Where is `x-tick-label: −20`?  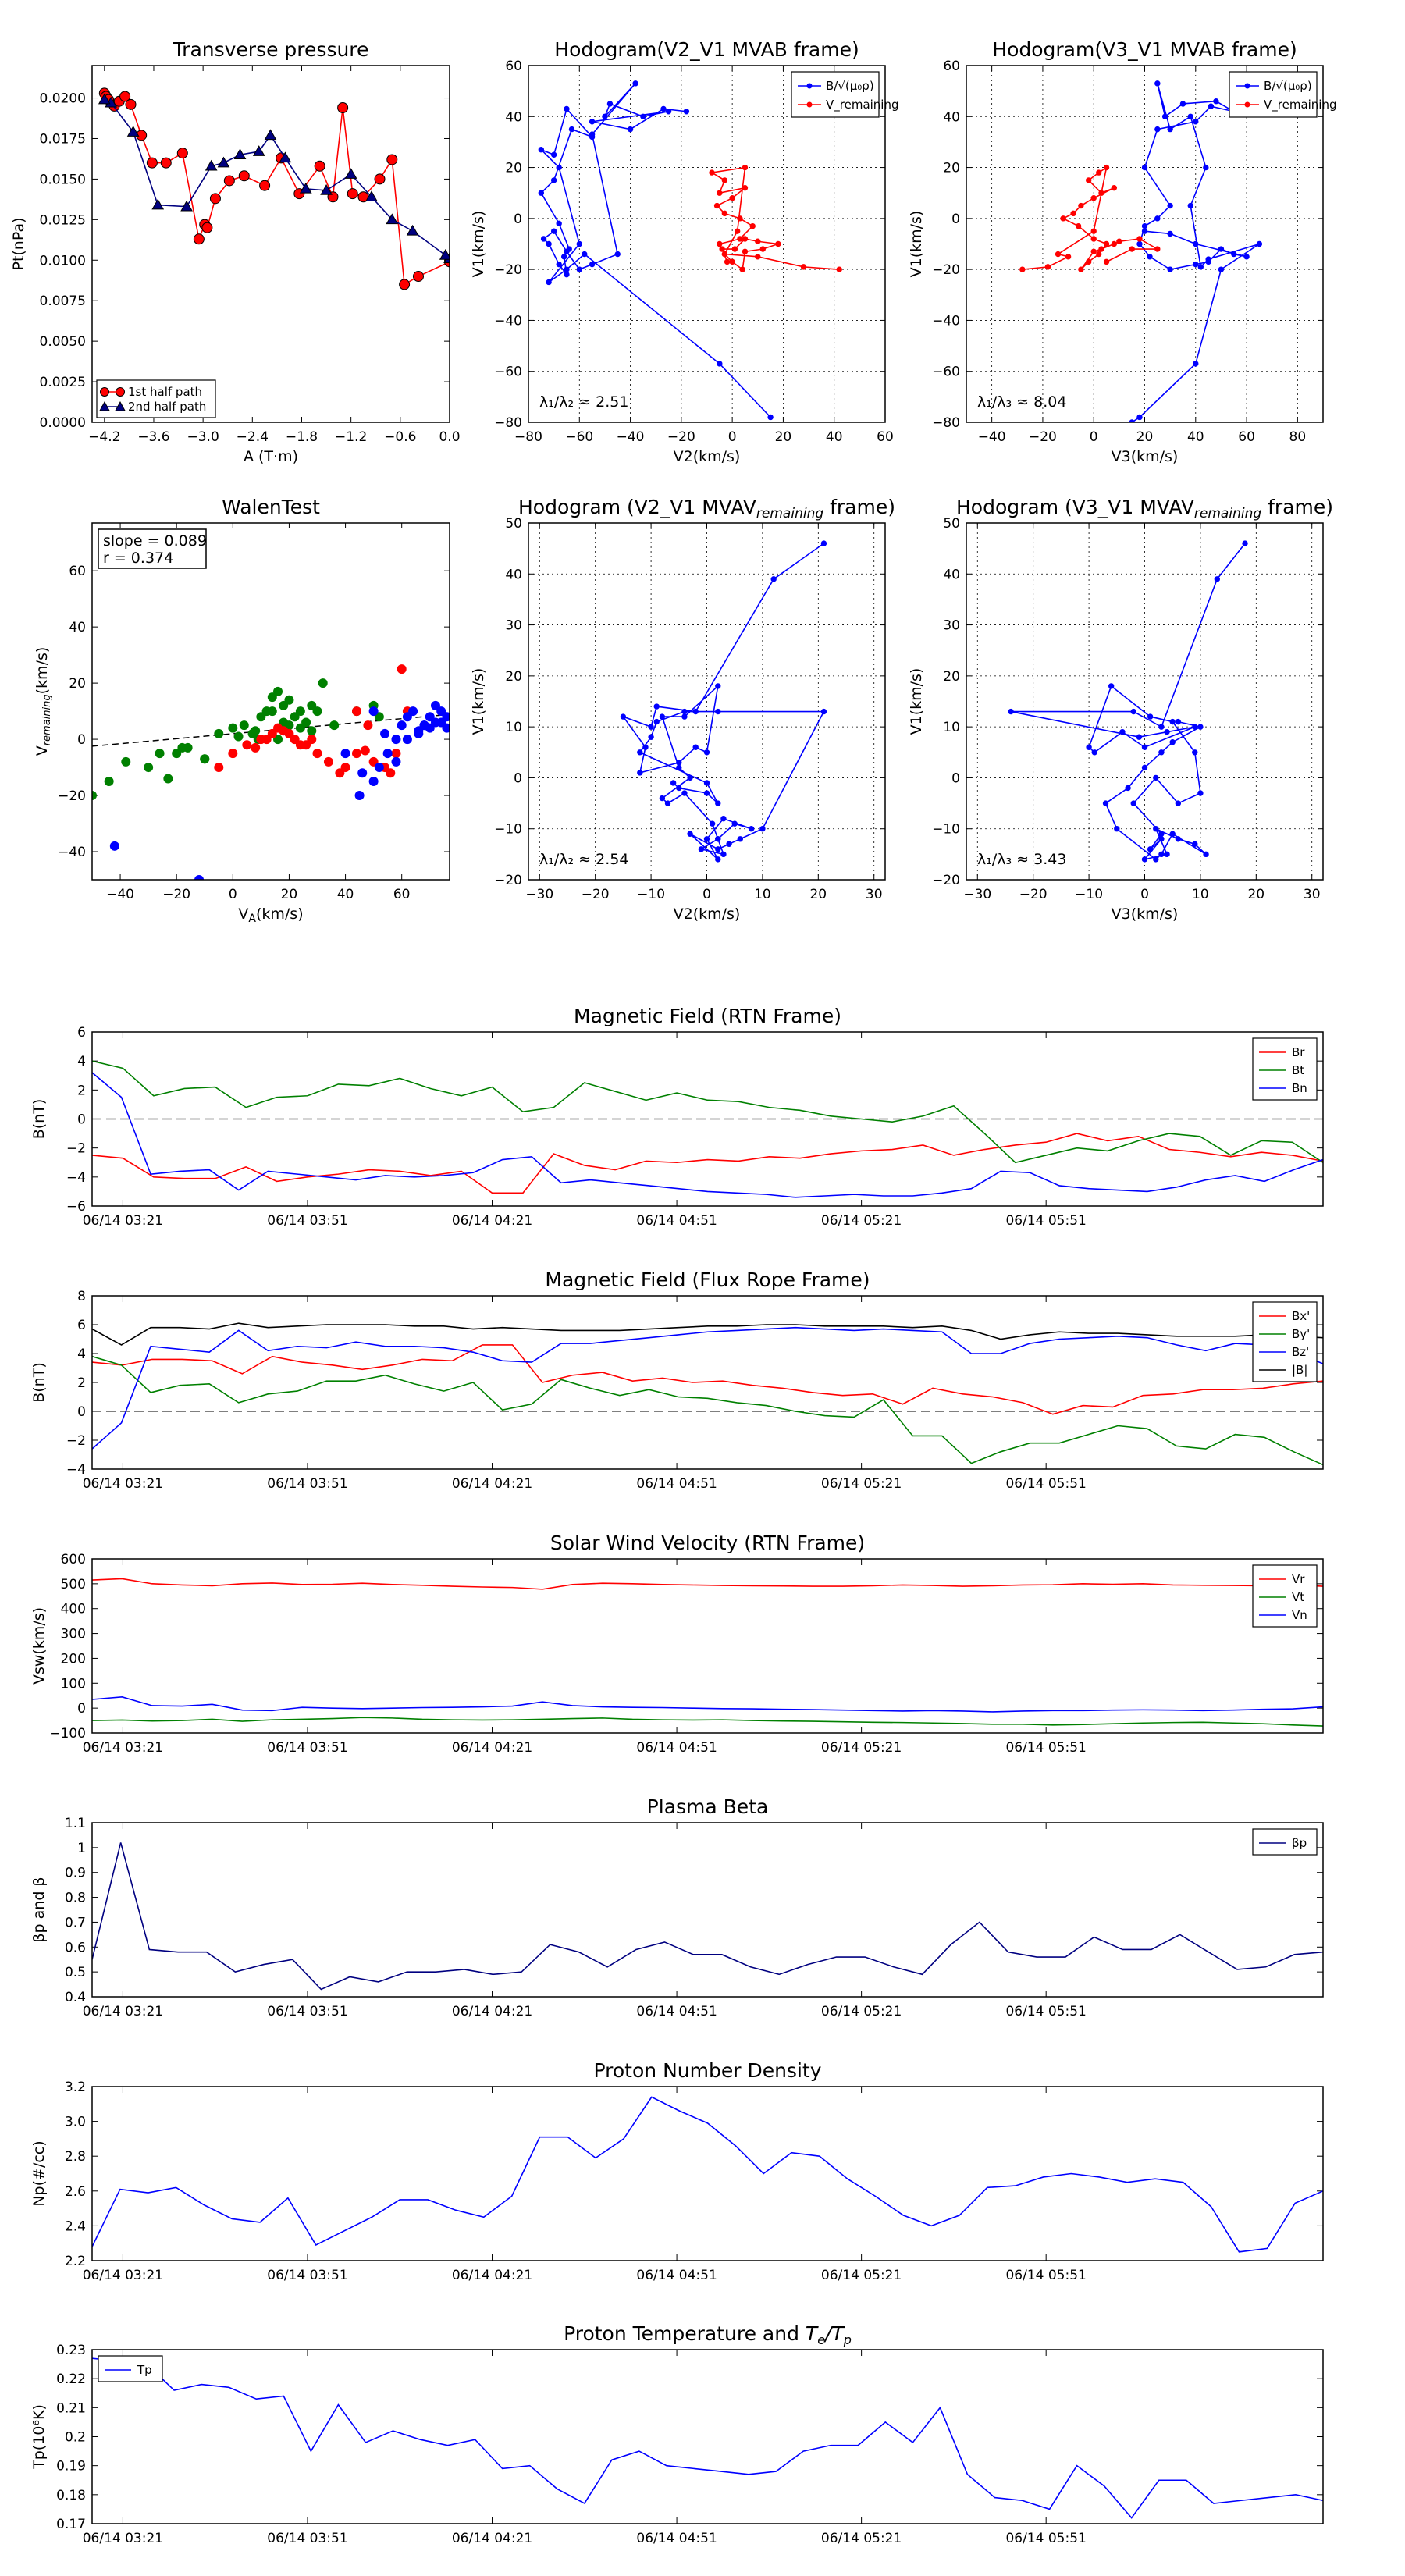
x-tick-label: −20 is located at coordinates (681, 437).